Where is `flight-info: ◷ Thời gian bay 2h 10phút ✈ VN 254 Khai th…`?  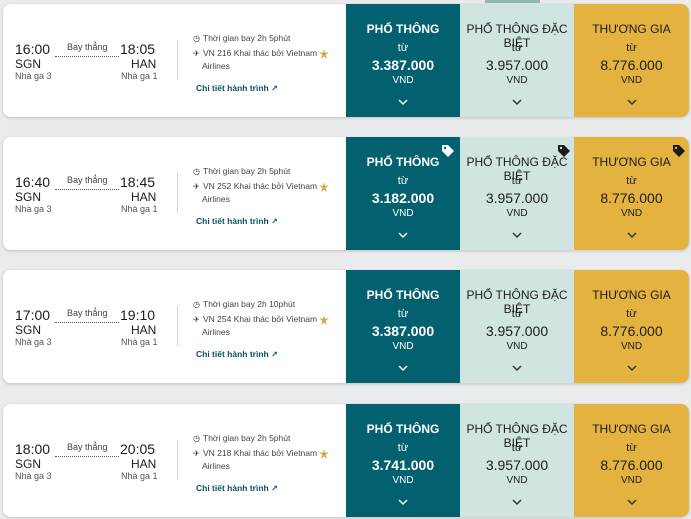
flight-info: ◷ Thời gian bay 2h 10phút ✈ VN 254 Khai th… is located at coordinates (268, 326).